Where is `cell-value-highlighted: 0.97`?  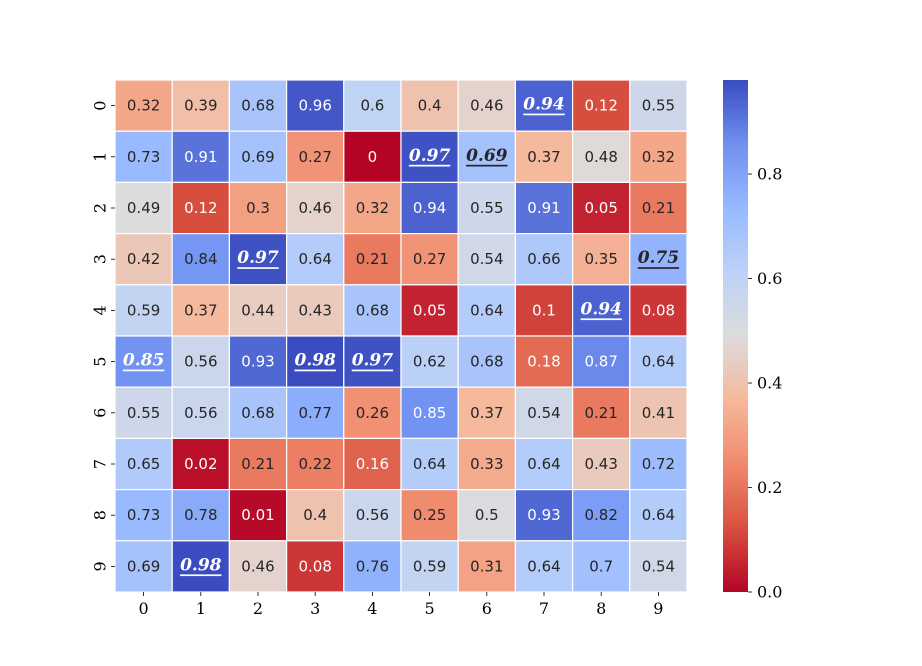 cell-value-highlighted: 0.97 is located at coordinates (258, 258).